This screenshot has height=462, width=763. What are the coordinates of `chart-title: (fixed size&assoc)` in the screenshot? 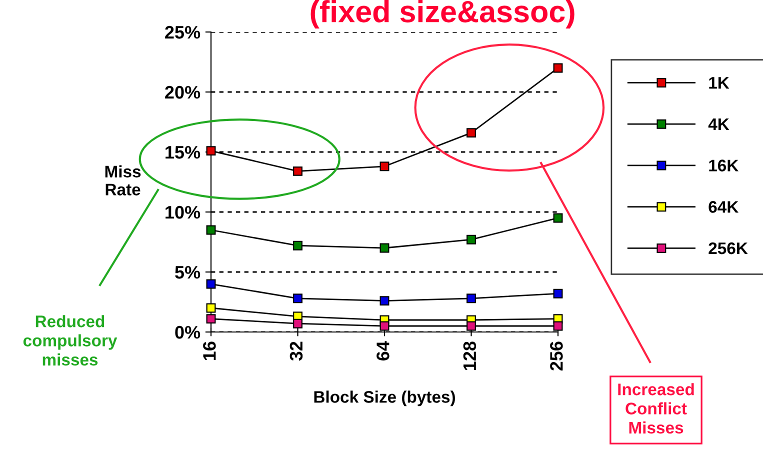 It's located at (442, 14).